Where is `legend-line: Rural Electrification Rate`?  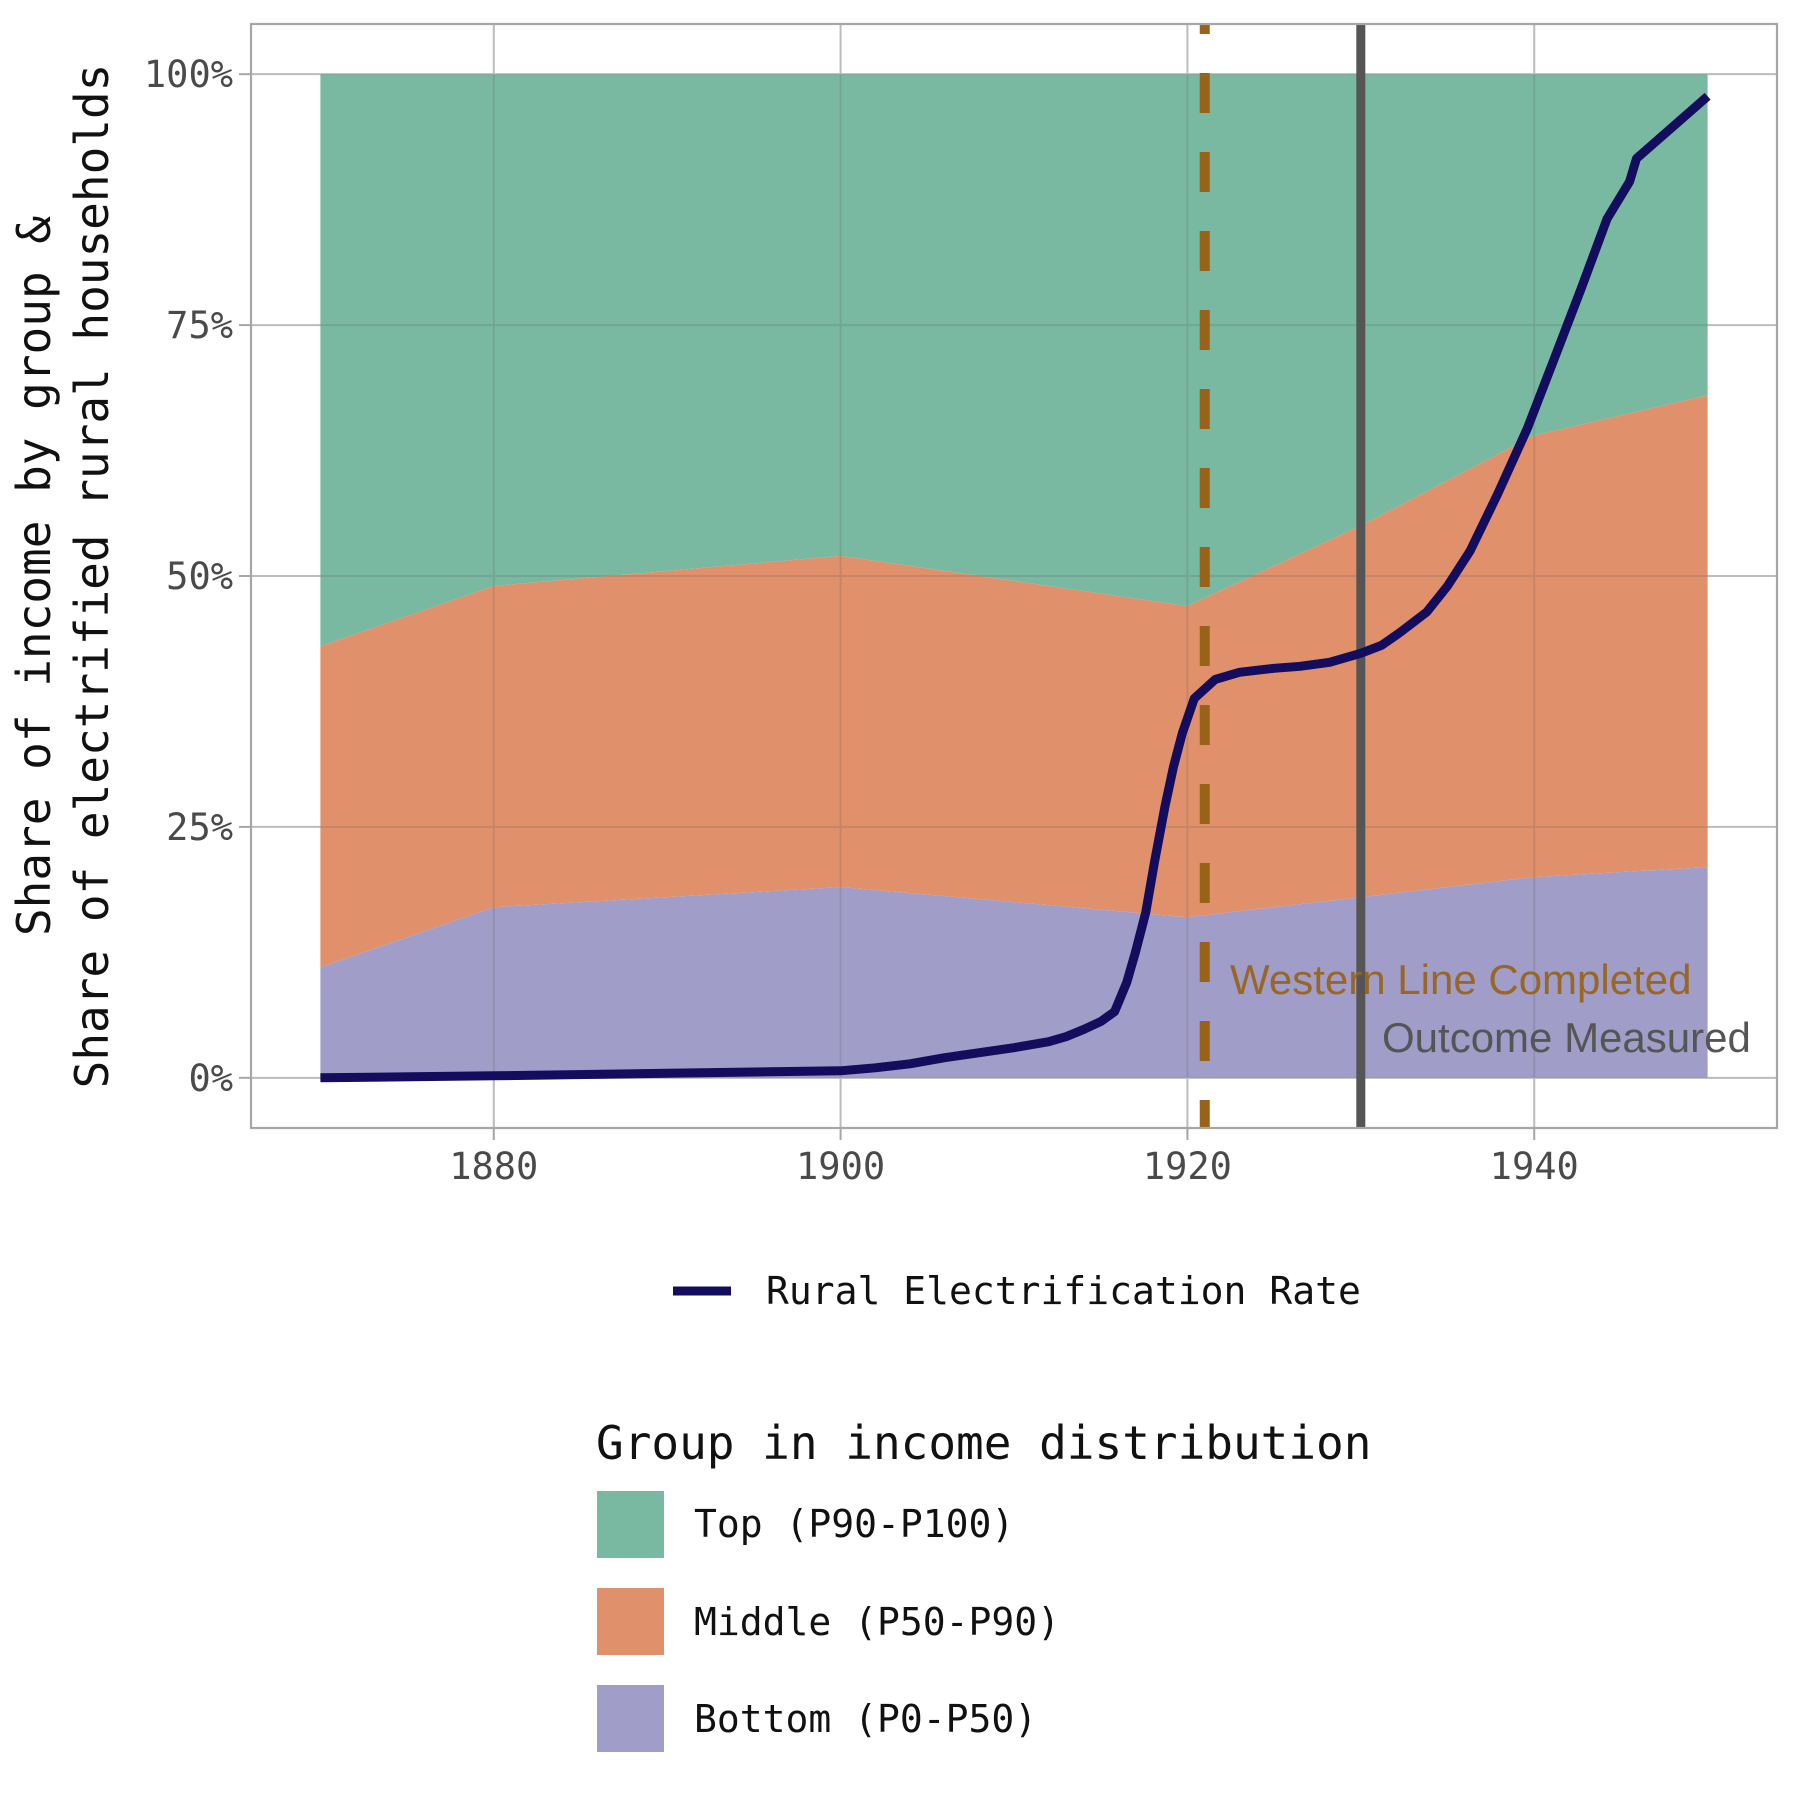 legend-line: Rural Electrification Rate is located at coordinates (1017, 1291).